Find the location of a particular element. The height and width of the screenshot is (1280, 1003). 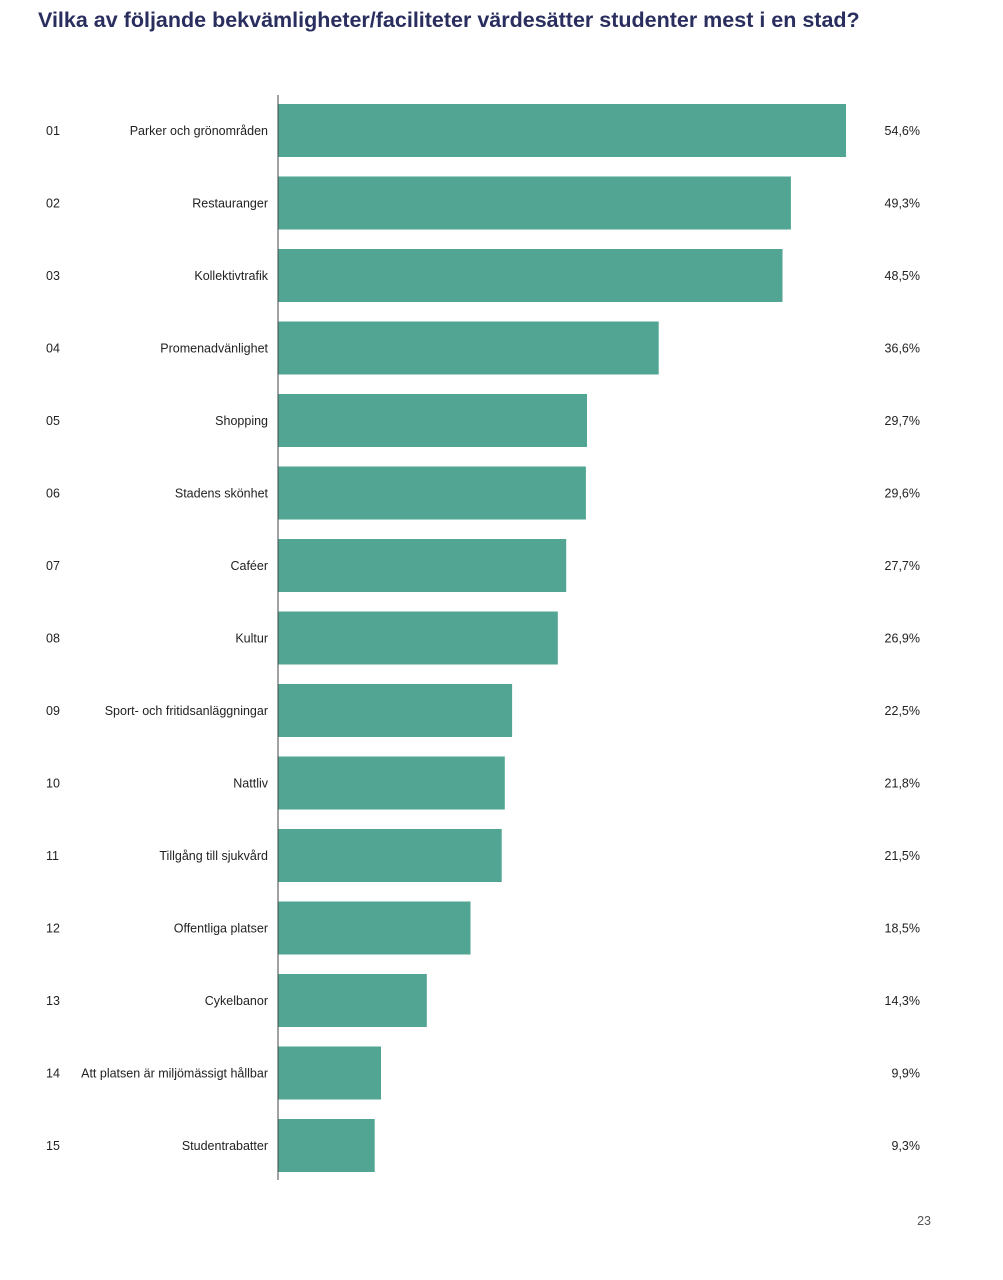

value-label: 26,9% is located at coordinates (902, 639).